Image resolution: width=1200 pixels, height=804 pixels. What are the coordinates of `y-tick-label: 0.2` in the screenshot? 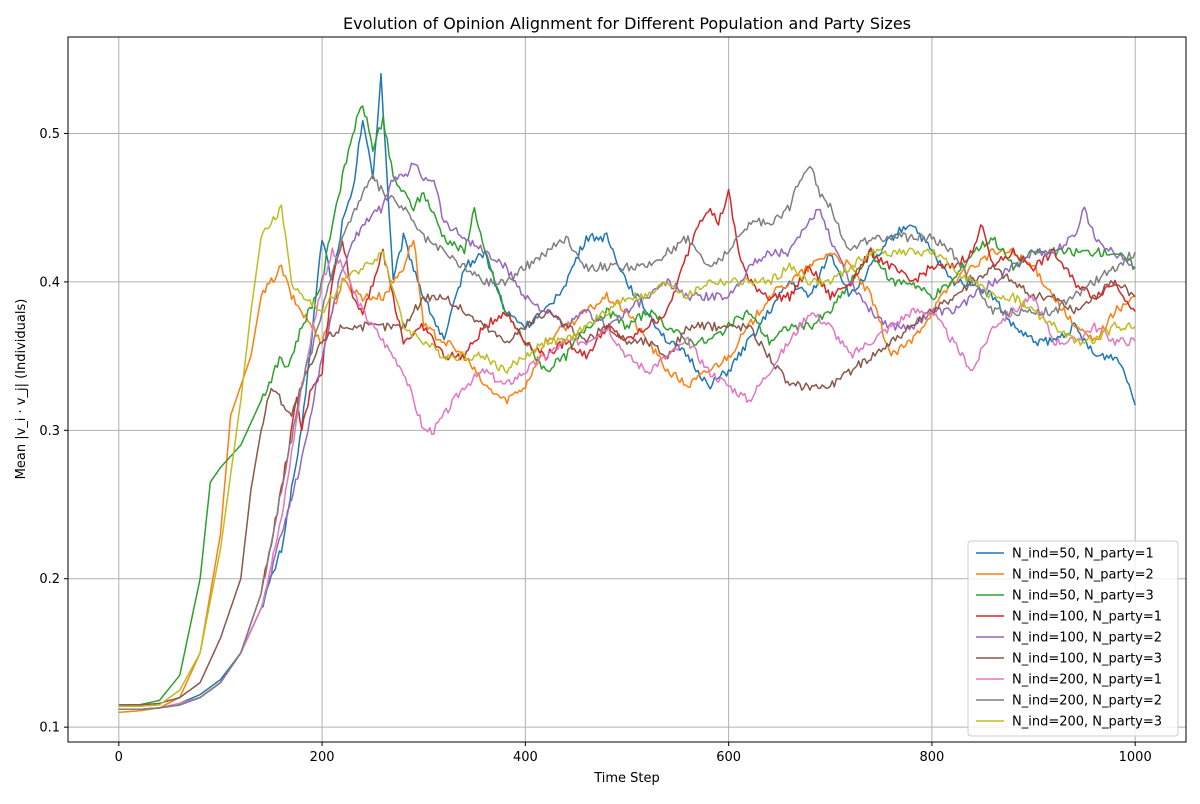 It's located at (49, 579).